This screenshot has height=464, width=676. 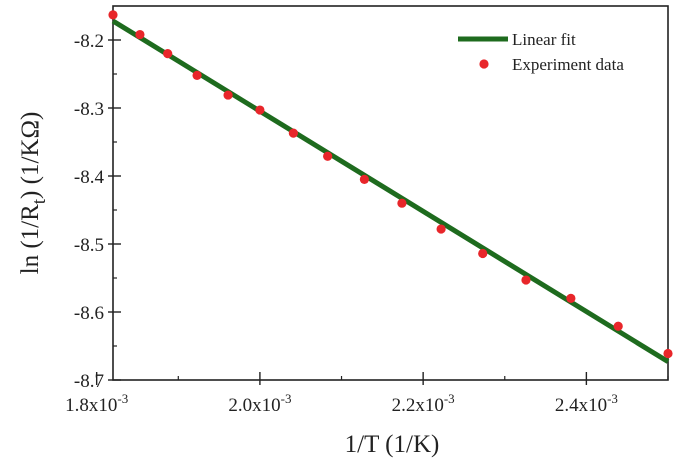 I want to click on y-axis-title-subscript: t, so click(x=39, y=201).